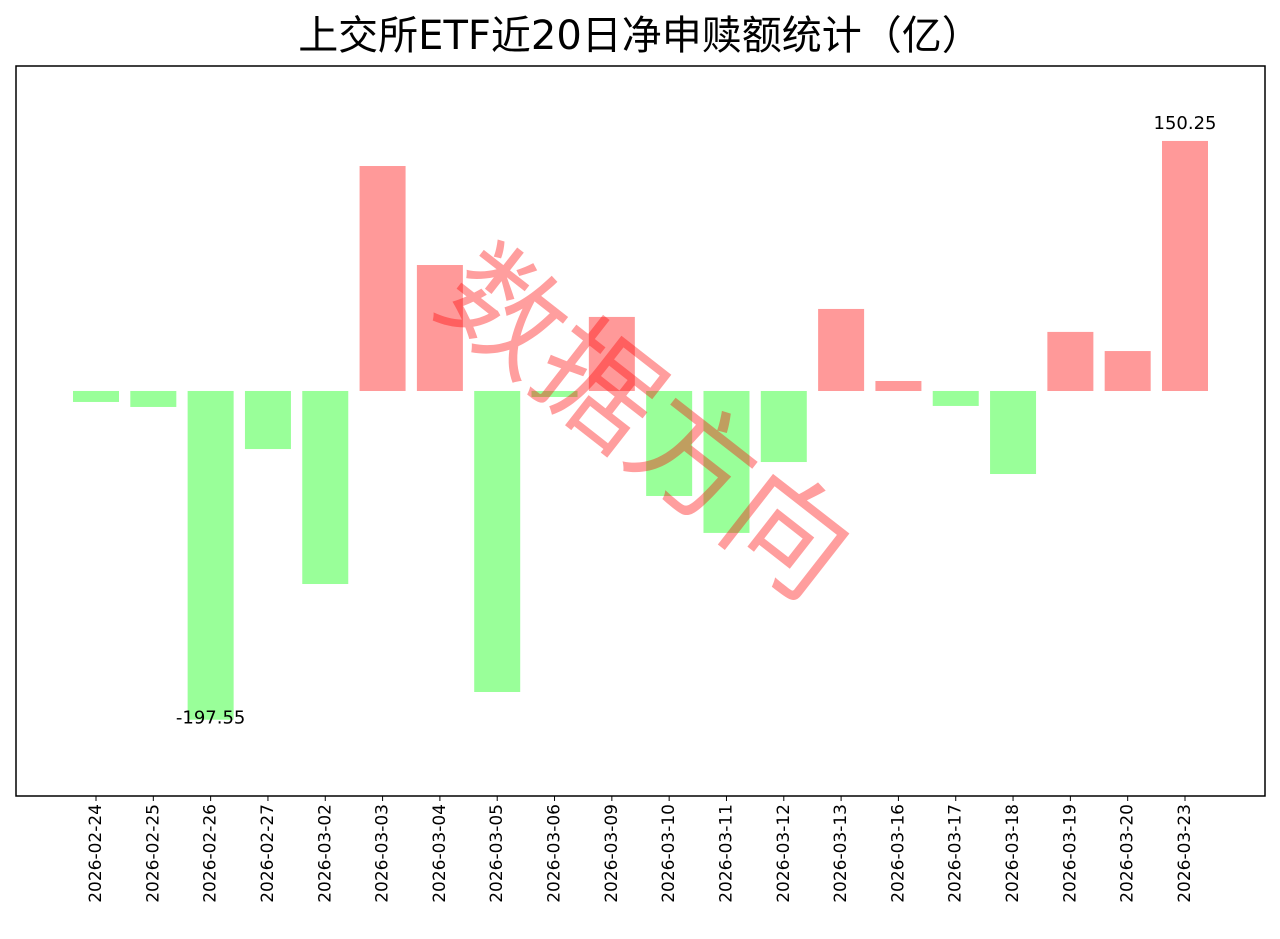 This screenshot has width=1280, height=939. Describe the element at coordinates (1013, 853) in the screenshot. I see `x-tick-label: 2026-03-18` at that location.